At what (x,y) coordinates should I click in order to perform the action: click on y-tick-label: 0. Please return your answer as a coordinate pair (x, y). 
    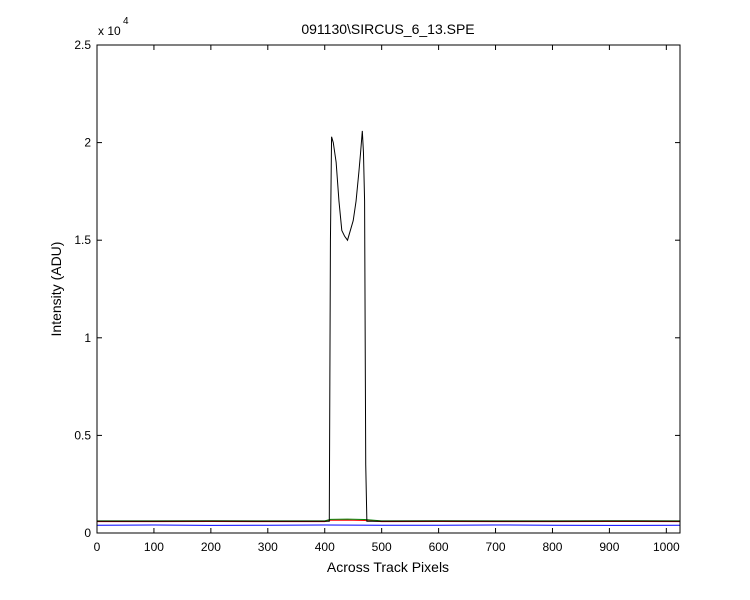
    Looking at the image, I should click on (87, 533).